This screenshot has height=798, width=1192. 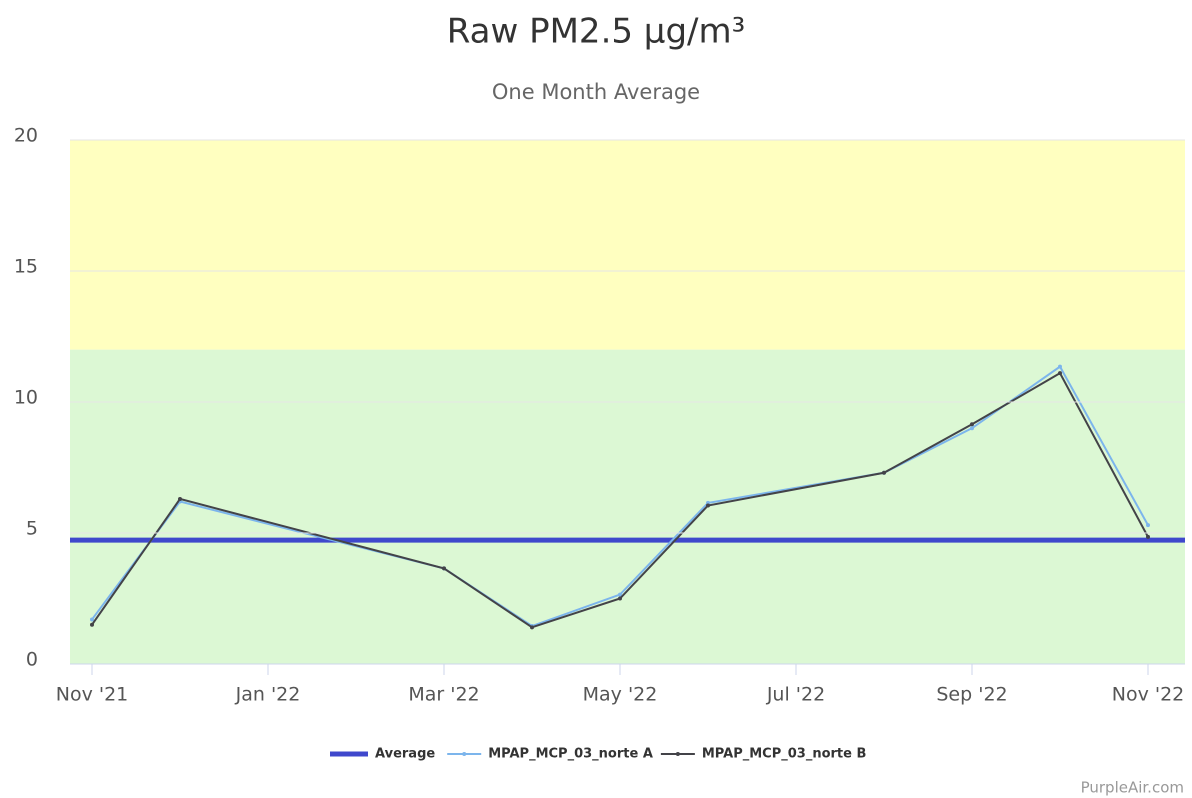 I want to click on credit: PurpleAir.com, so click(x=1132, y=788).